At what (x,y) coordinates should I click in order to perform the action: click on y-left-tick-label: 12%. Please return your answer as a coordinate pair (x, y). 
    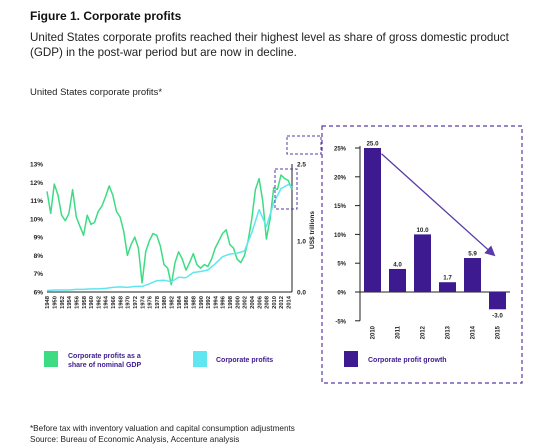
    Looking at the image, I should click on (36, 183).